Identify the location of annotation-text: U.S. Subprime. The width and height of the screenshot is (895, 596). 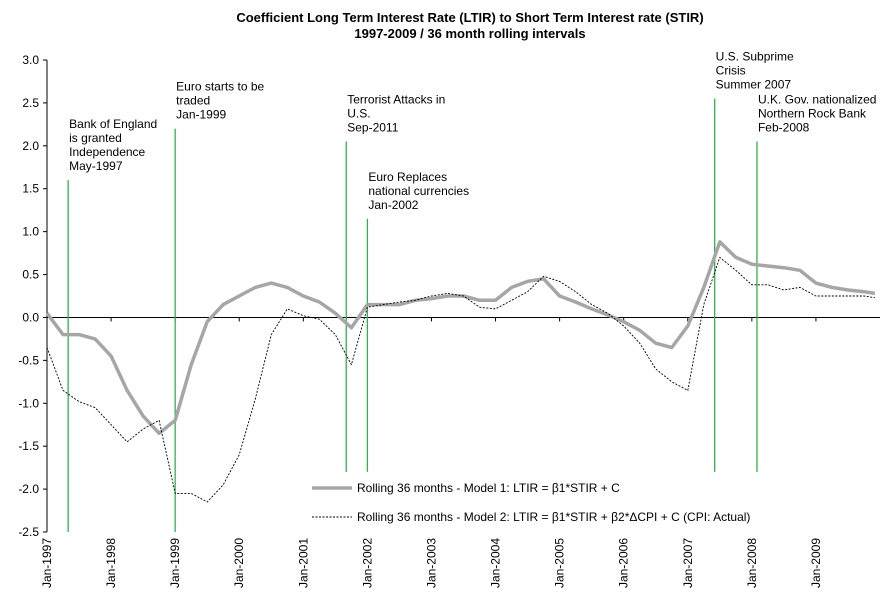
(755, 57).